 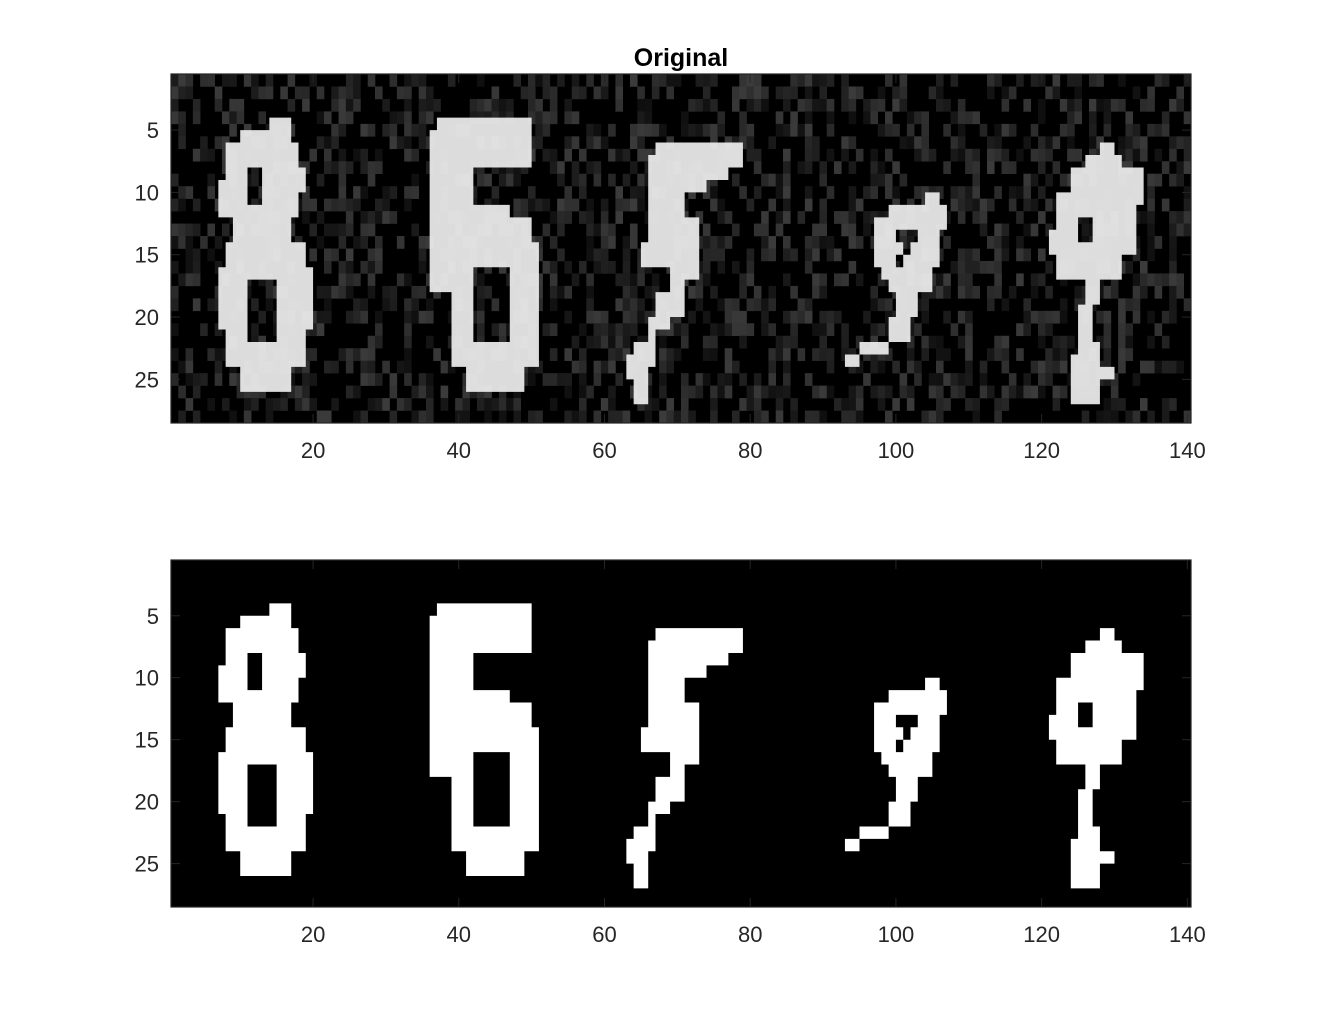 I want to click on x-tick-label: 140, so click(x=1187, y=934).